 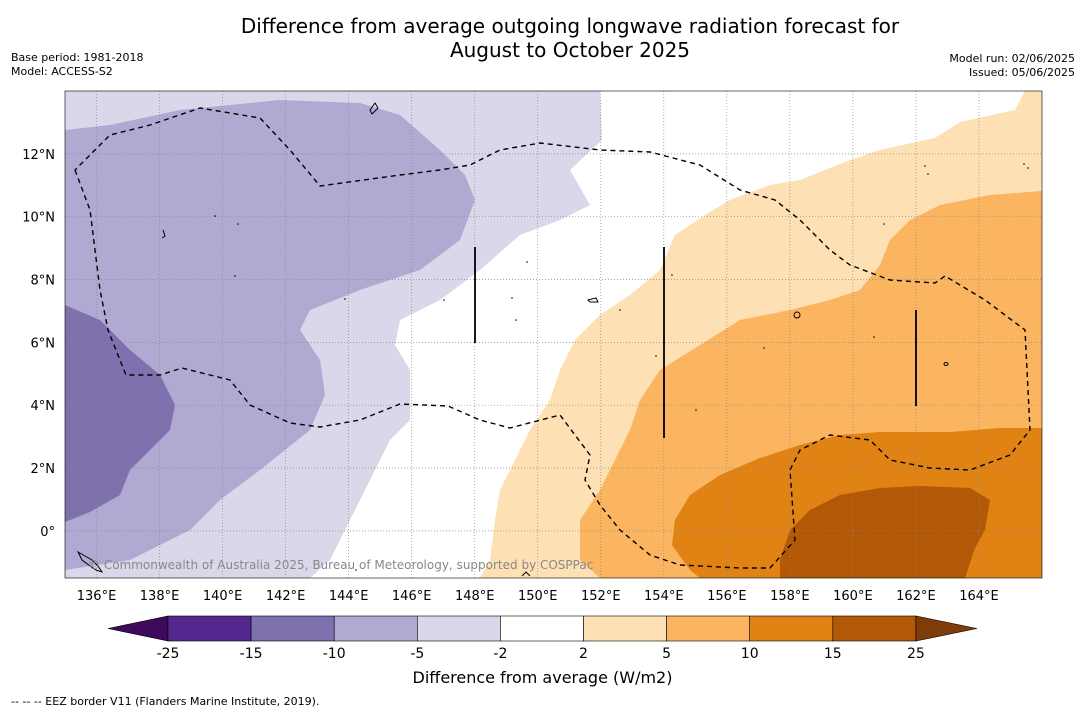 I want to click on model-run: Model run: 02/06/2025, so click(x=1012, y=58).